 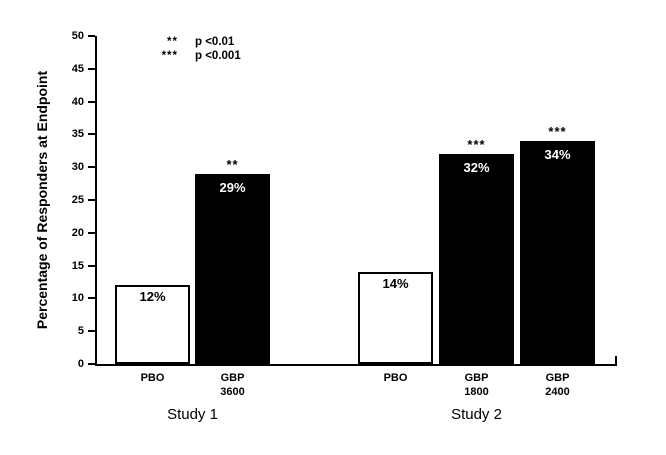 I want to click on y-tick-label: 35, so click(x=77, y=134).